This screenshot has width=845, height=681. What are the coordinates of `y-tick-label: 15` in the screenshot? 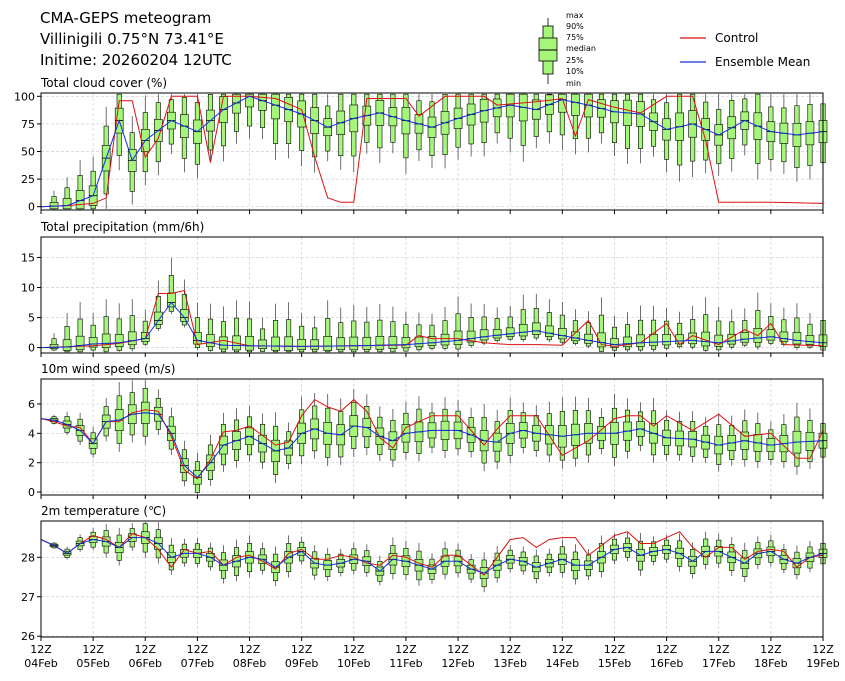 It's located at (28, 257).